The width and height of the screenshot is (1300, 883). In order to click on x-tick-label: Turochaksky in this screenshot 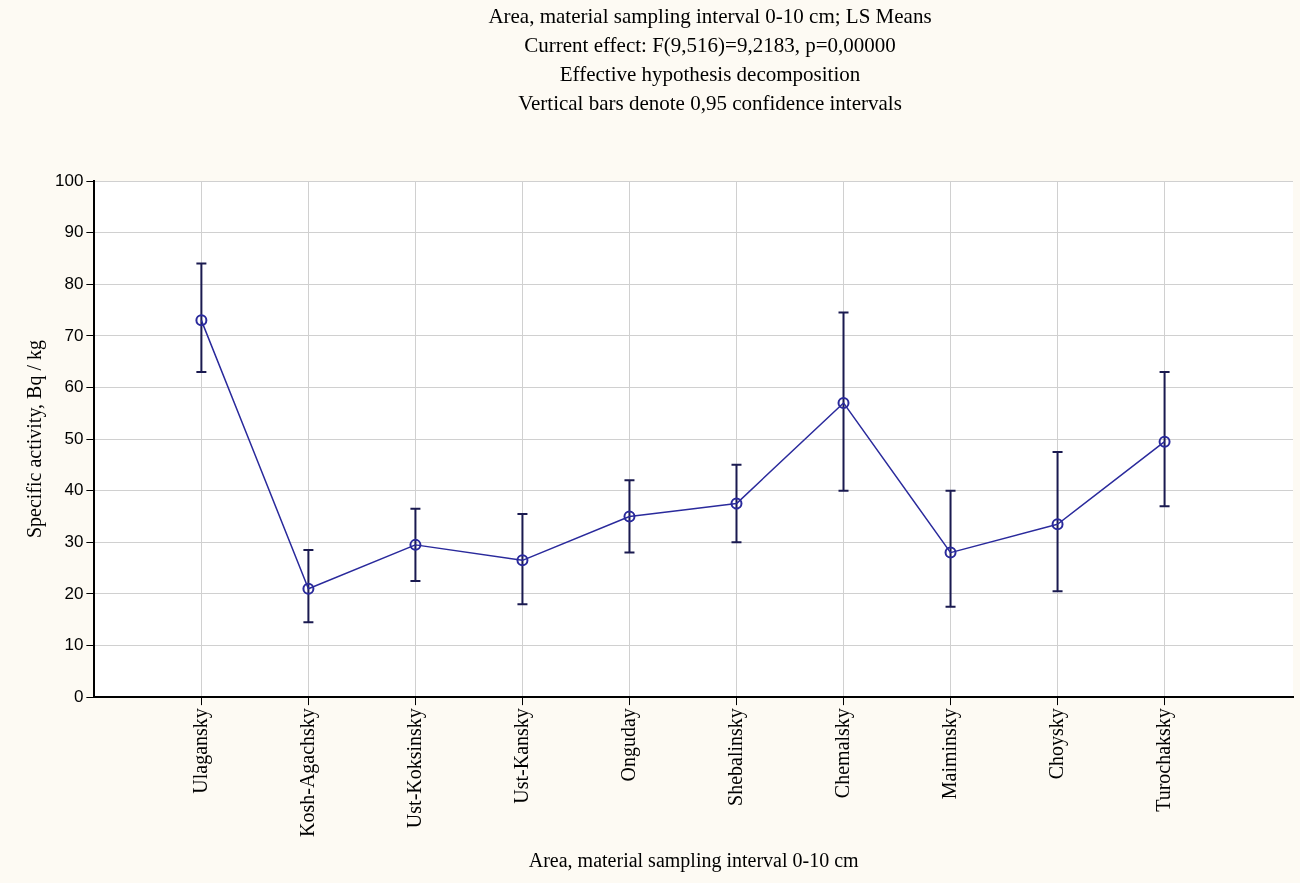, I will do `click(1163, 760)`.